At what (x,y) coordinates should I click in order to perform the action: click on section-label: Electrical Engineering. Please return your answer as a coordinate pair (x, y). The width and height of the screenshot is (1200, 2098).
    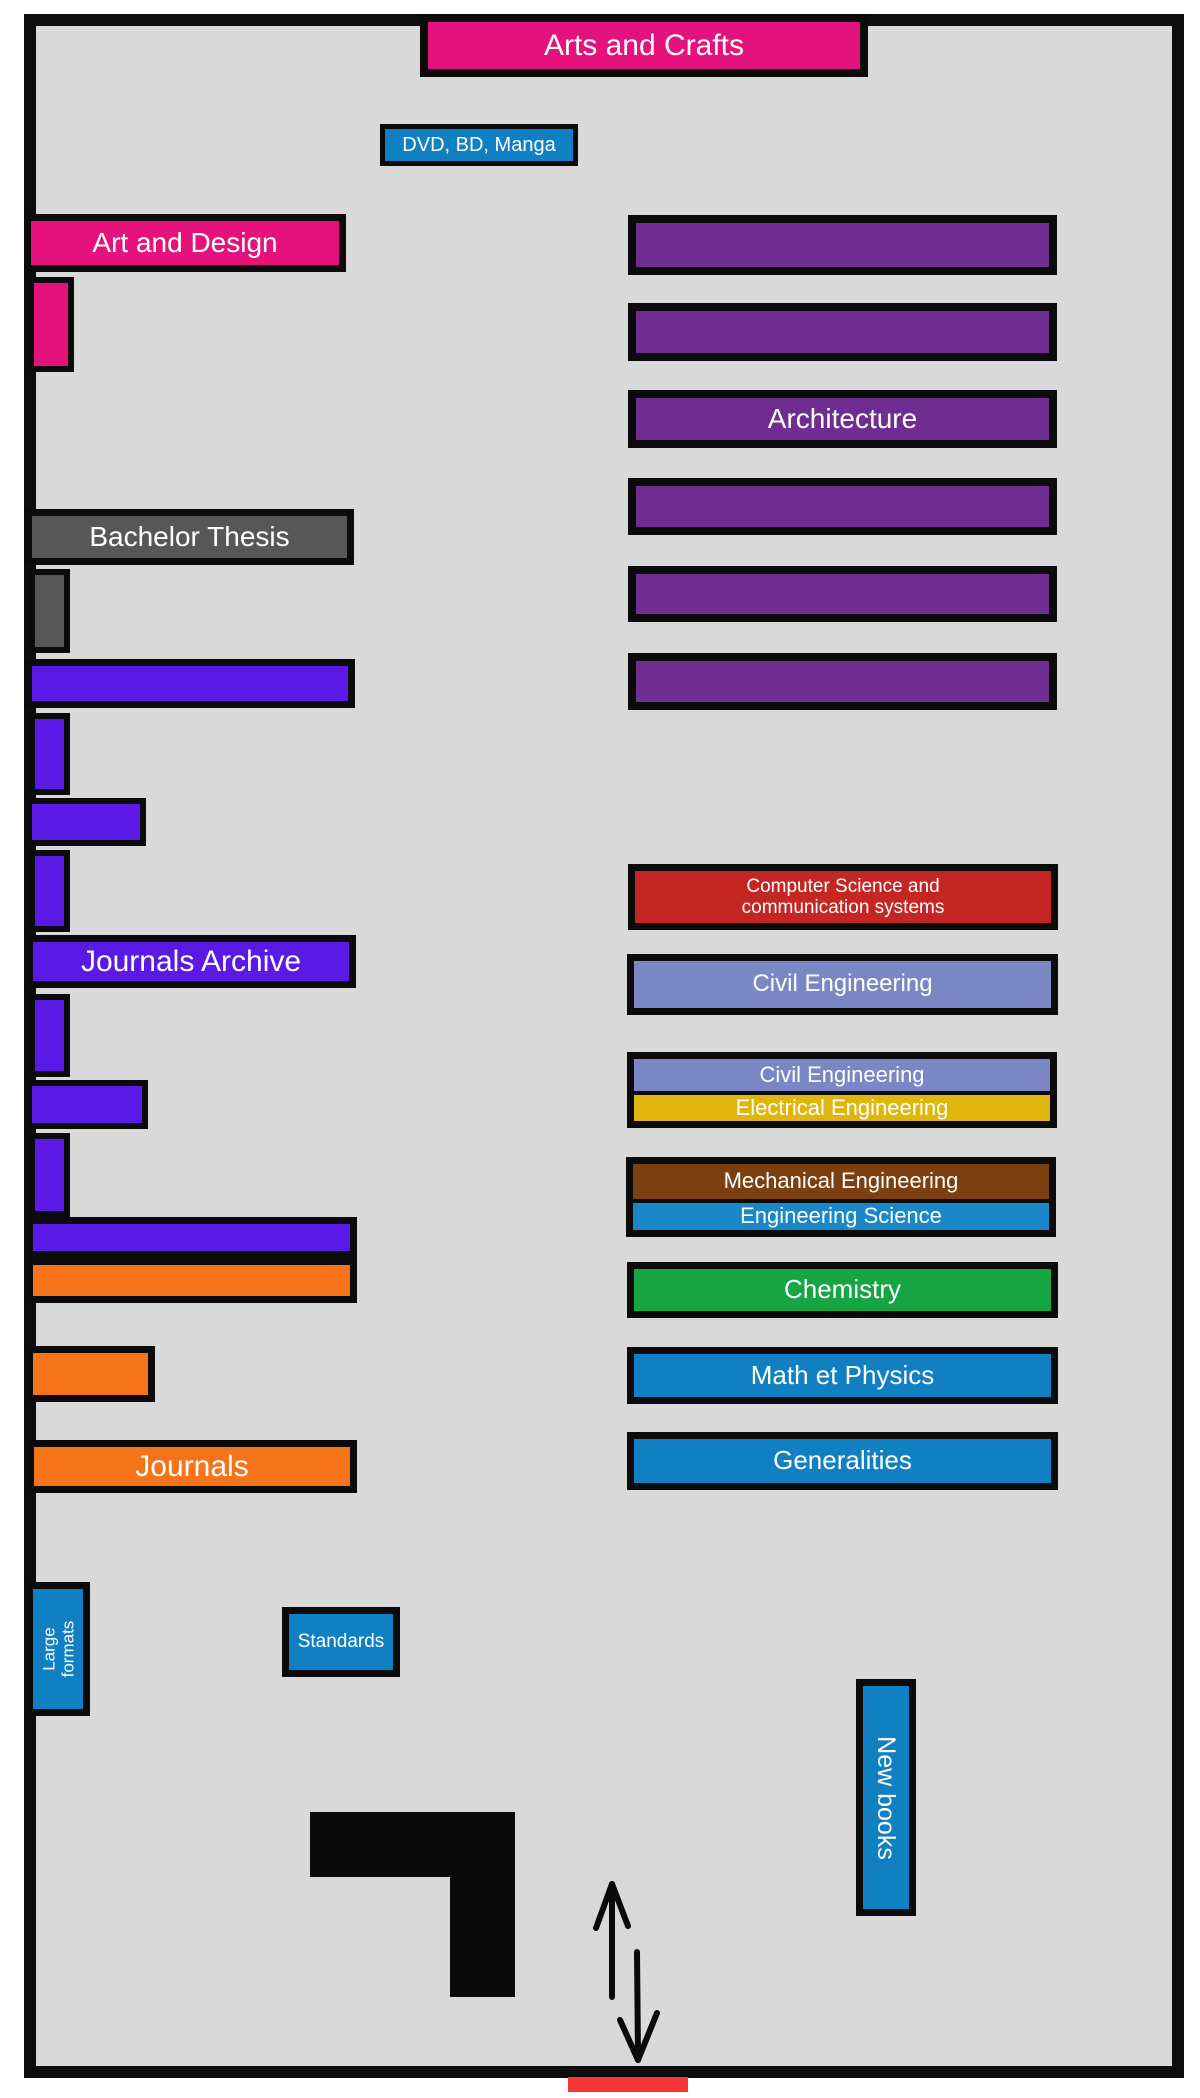
    Looking at the image, I should click on (842, 1107).